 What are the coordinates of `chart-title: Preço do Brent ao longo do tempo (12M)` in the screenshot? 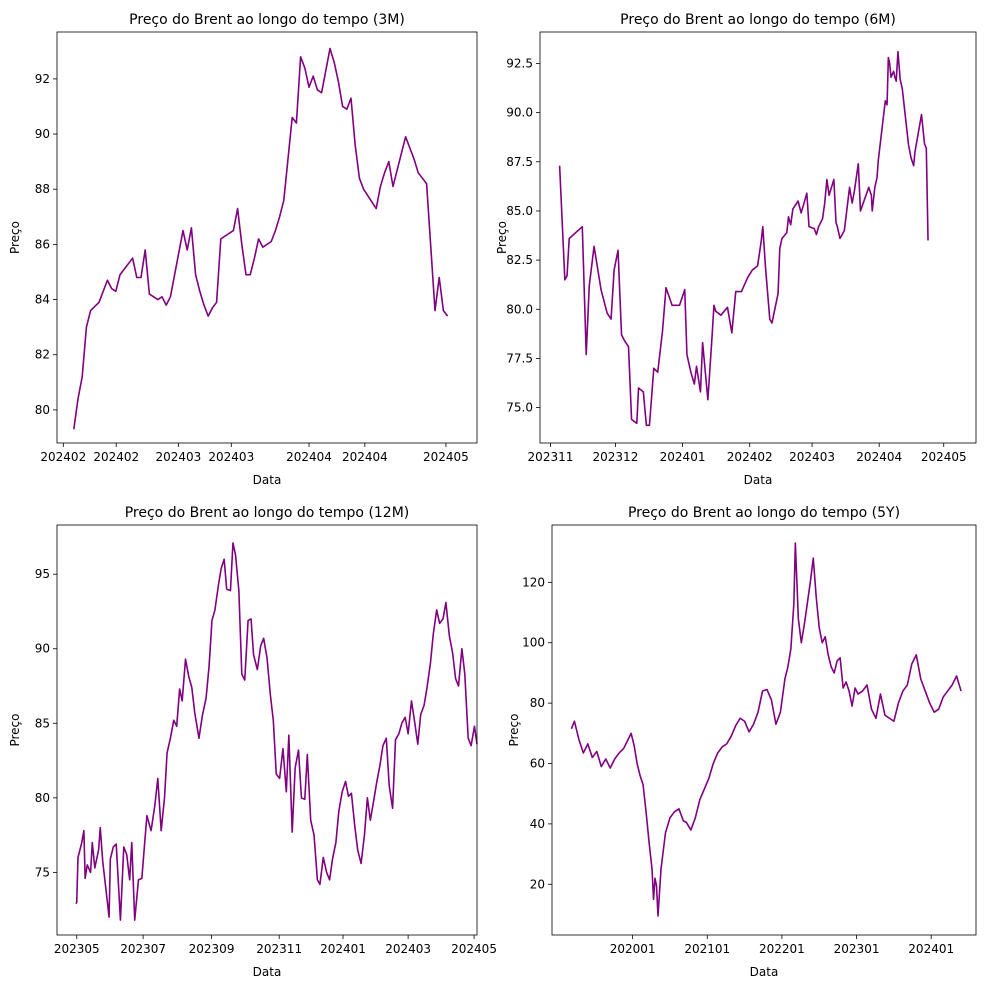 It's located at (267, 513).